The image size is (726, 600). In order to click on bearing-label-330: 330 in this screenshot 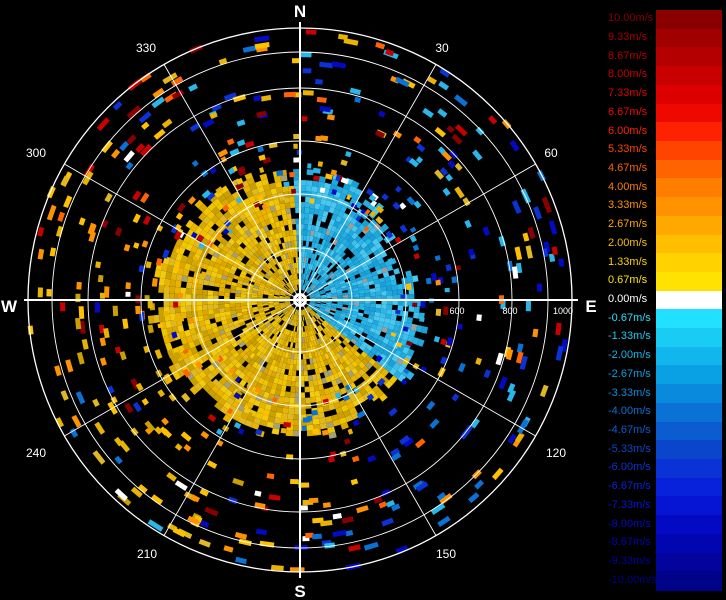, I will do `click(146, 48)`.